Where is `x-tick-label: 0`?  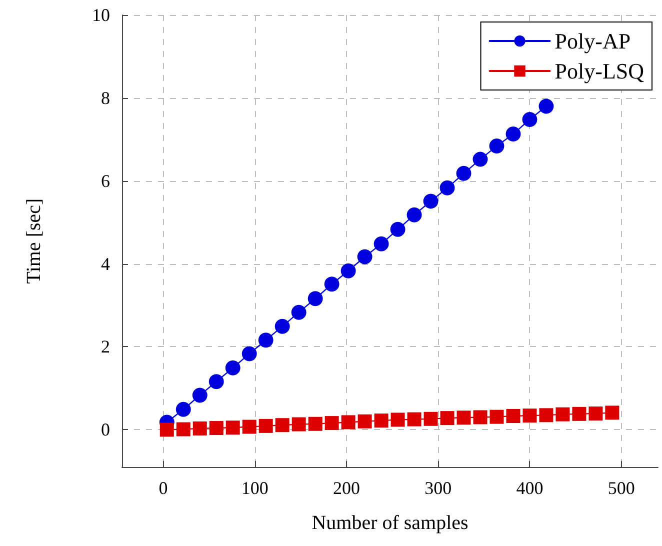
x-tick-label: 0 is located at coordinates (163, 488).